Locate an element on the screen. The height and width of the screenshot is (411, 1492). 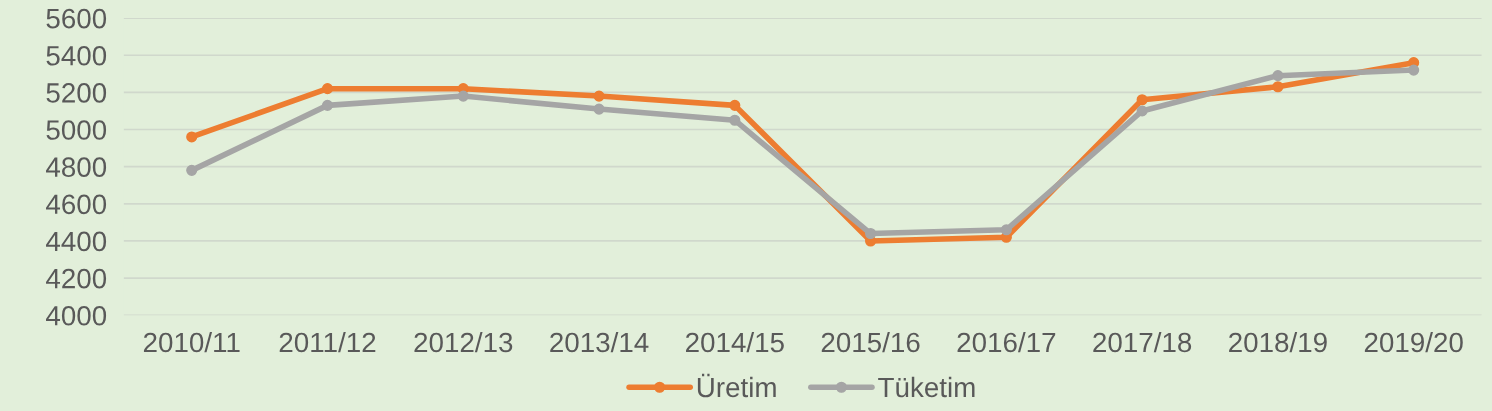
x-tick-label: 2014/15 is located at coordinates (735, 342).